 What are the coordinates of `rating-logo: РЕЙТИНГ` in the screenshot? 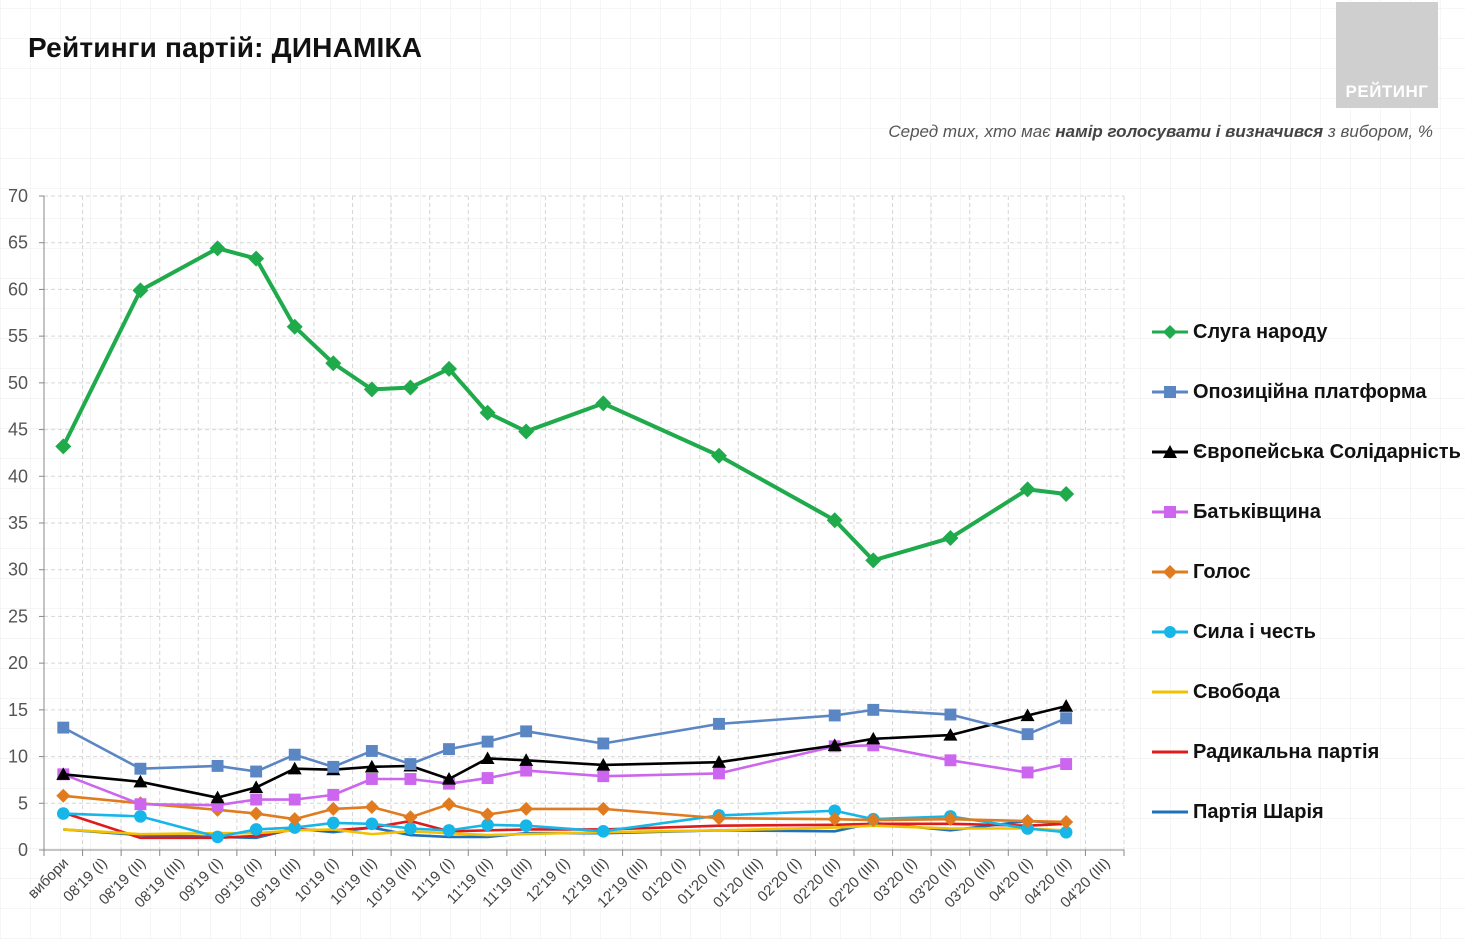 It's located at (1387, 55).